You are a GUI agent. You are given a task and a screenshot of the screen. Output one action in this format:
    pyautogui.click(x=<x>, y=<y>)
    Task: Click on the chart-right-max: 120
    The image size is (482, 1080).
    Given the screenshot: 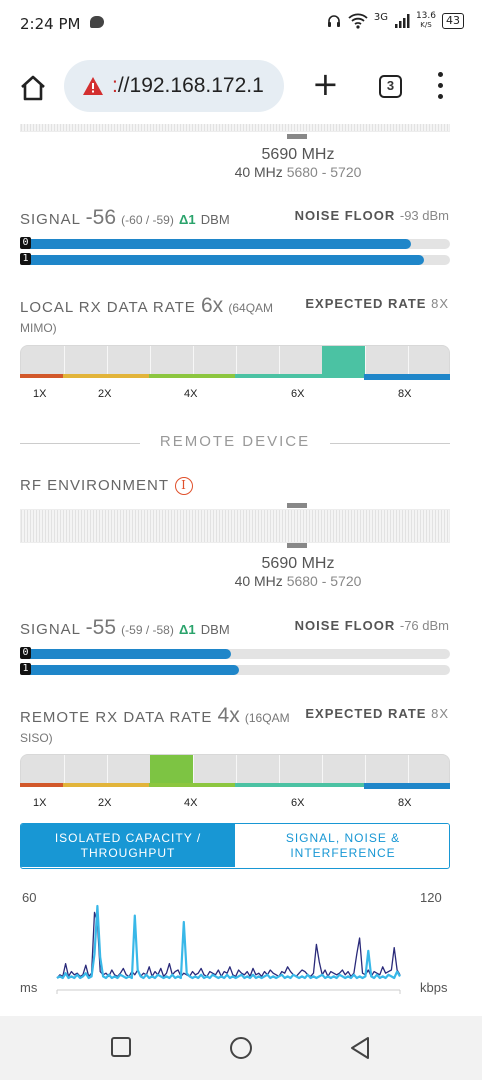 What is the action you would take?
    pyautogui.click(x=431, y=897)
    